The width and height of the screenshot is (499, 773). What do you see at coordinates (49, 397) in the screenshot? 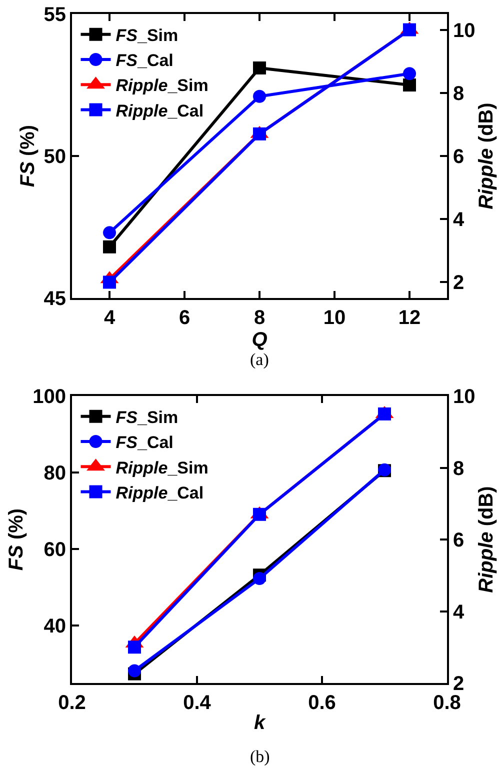
I see `y-tick-label: 100` at bounding box center [49, 397].